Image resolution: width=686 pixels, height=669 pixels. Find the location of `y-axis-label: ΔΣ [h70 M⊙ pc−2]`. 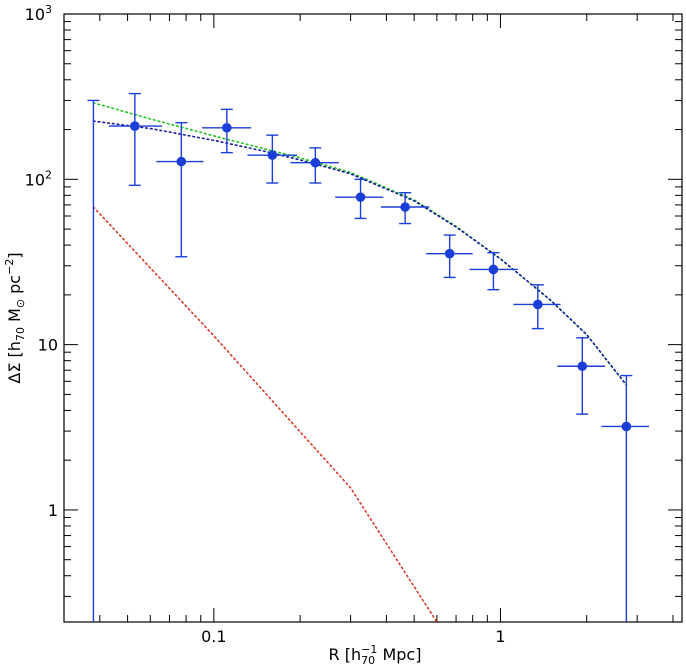

y-axis-label: ΔΣ [h70 M⊙ pc−2] is located at coordinates (15, 317).